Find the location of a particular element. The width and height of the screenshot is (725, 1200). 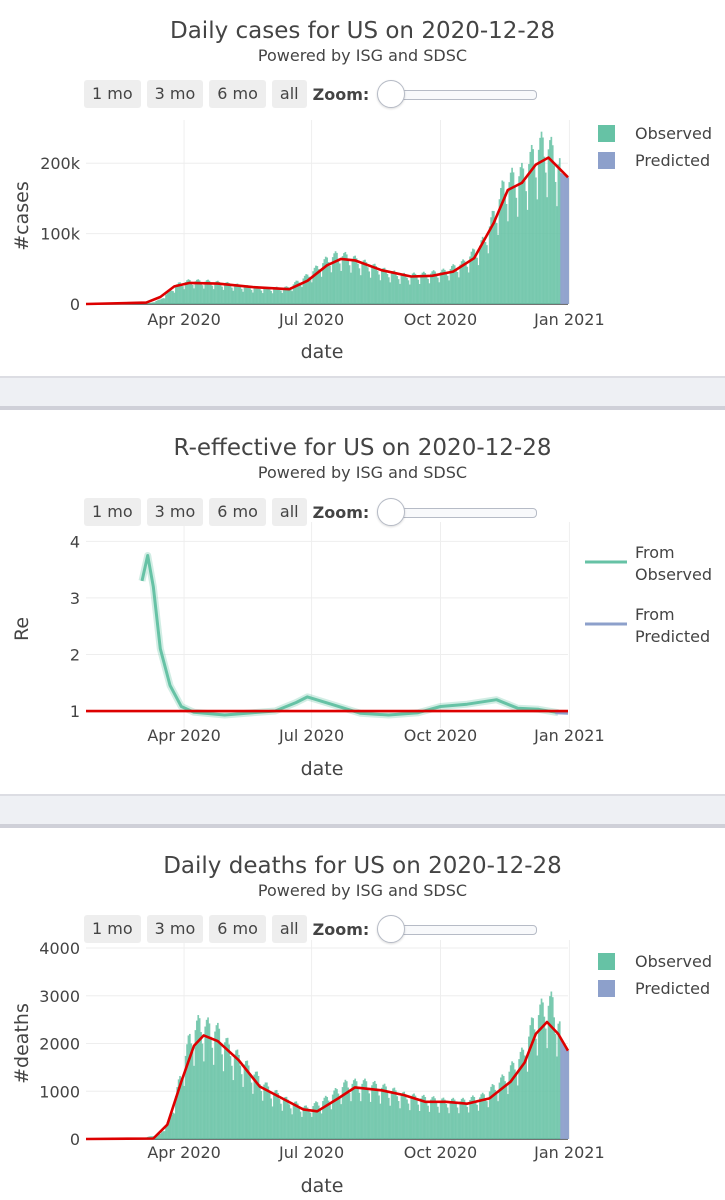

y-axis-title: #deaths is located at coordinates (22, 1043).